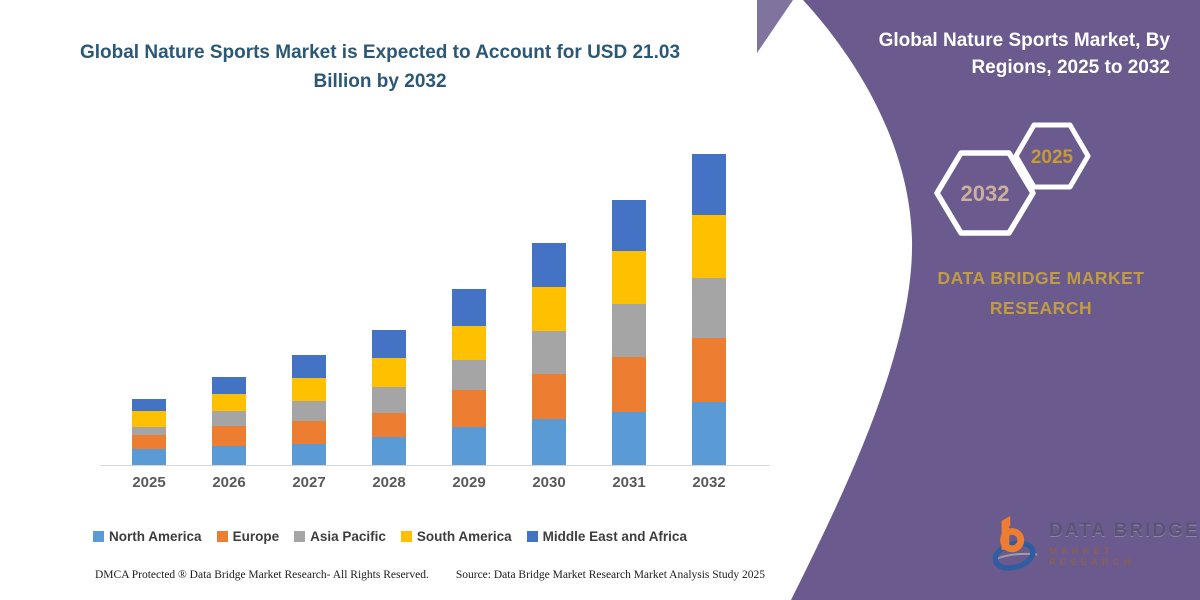  I want to click on logo-wordmark: DATA BRIDGE, so click(1124, 530).